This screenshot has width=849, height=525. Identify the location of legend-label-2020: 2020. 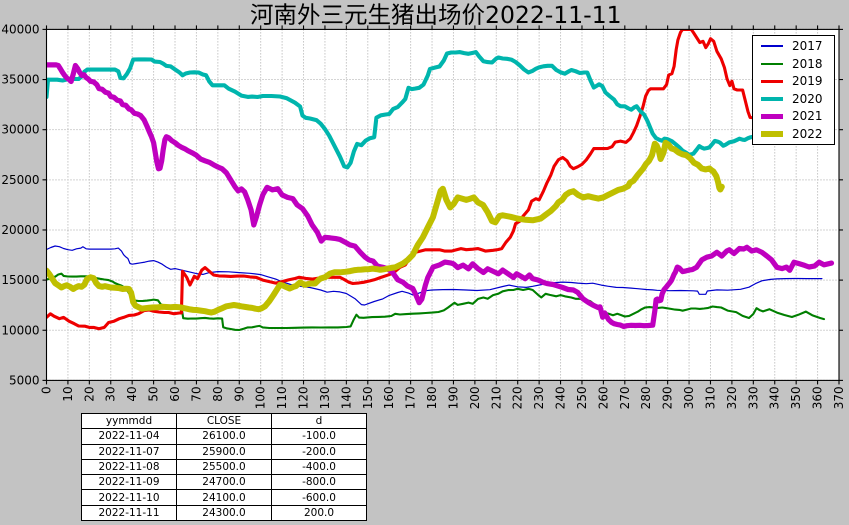
(807, 98).